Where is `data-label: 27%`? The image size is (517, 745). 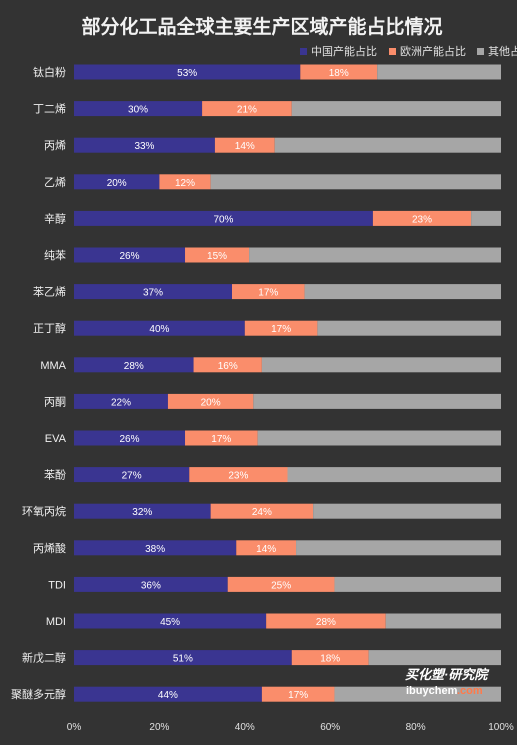
data-label: 27% is located at coordinates (132, 476).